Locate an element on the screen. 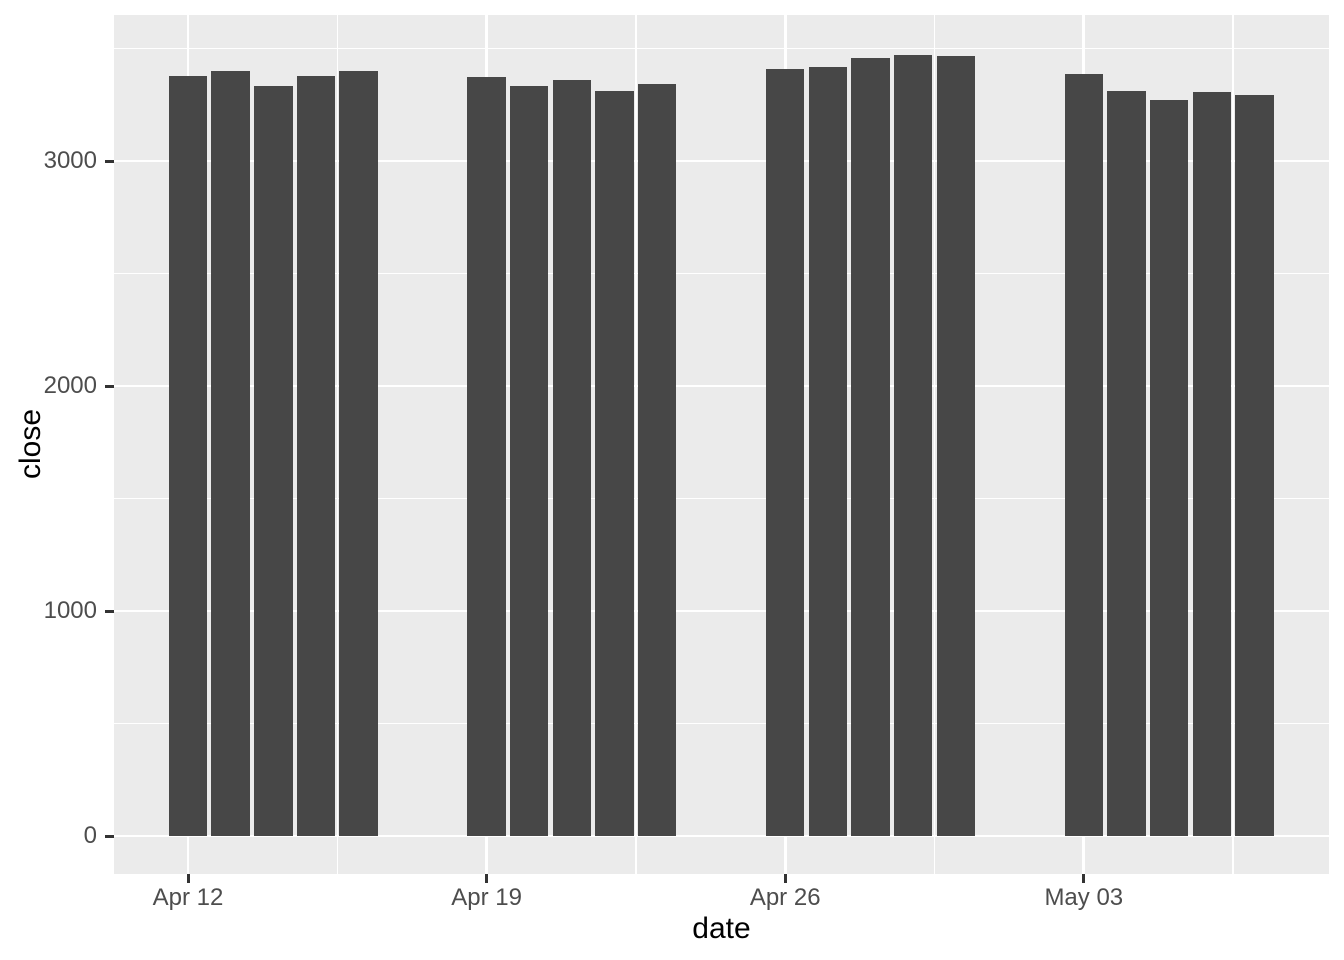 The height and width of the screenshot is (960, 1344). x-axis-title: date is located at coordinates (721, 928).